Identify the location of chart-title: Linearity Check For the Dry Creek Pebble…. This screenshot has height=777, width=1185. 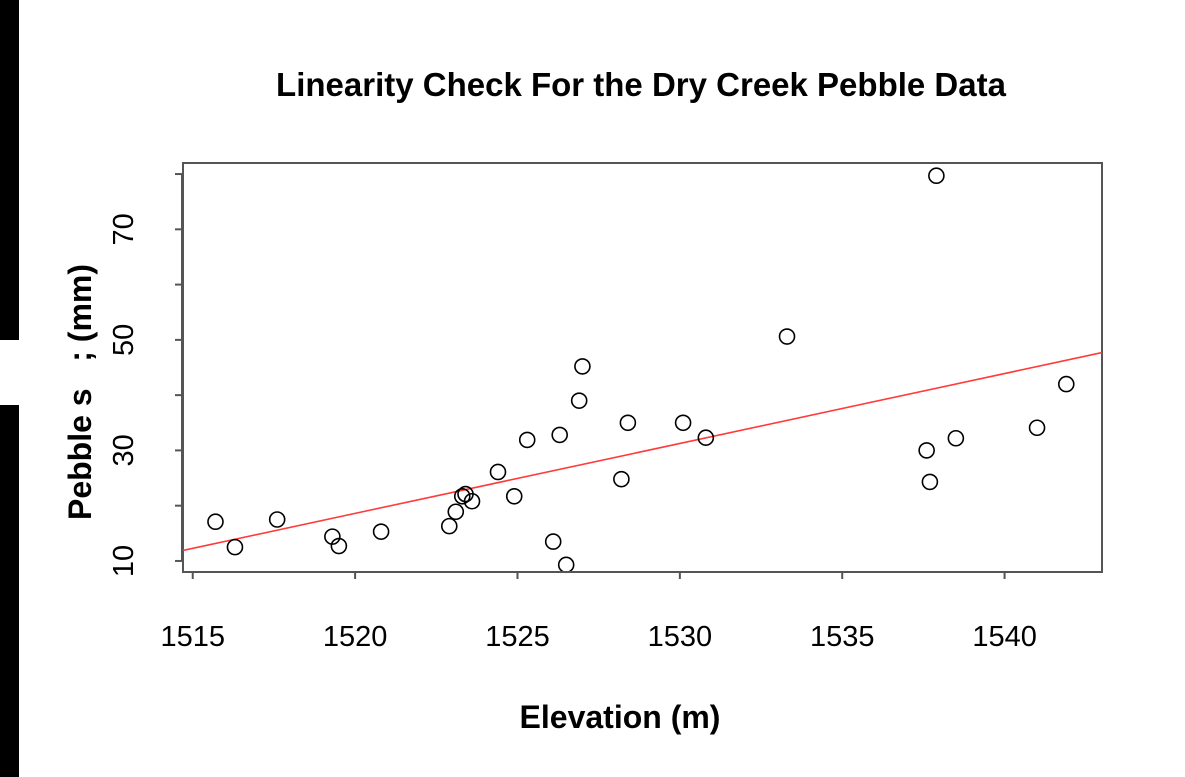
(641, 84).